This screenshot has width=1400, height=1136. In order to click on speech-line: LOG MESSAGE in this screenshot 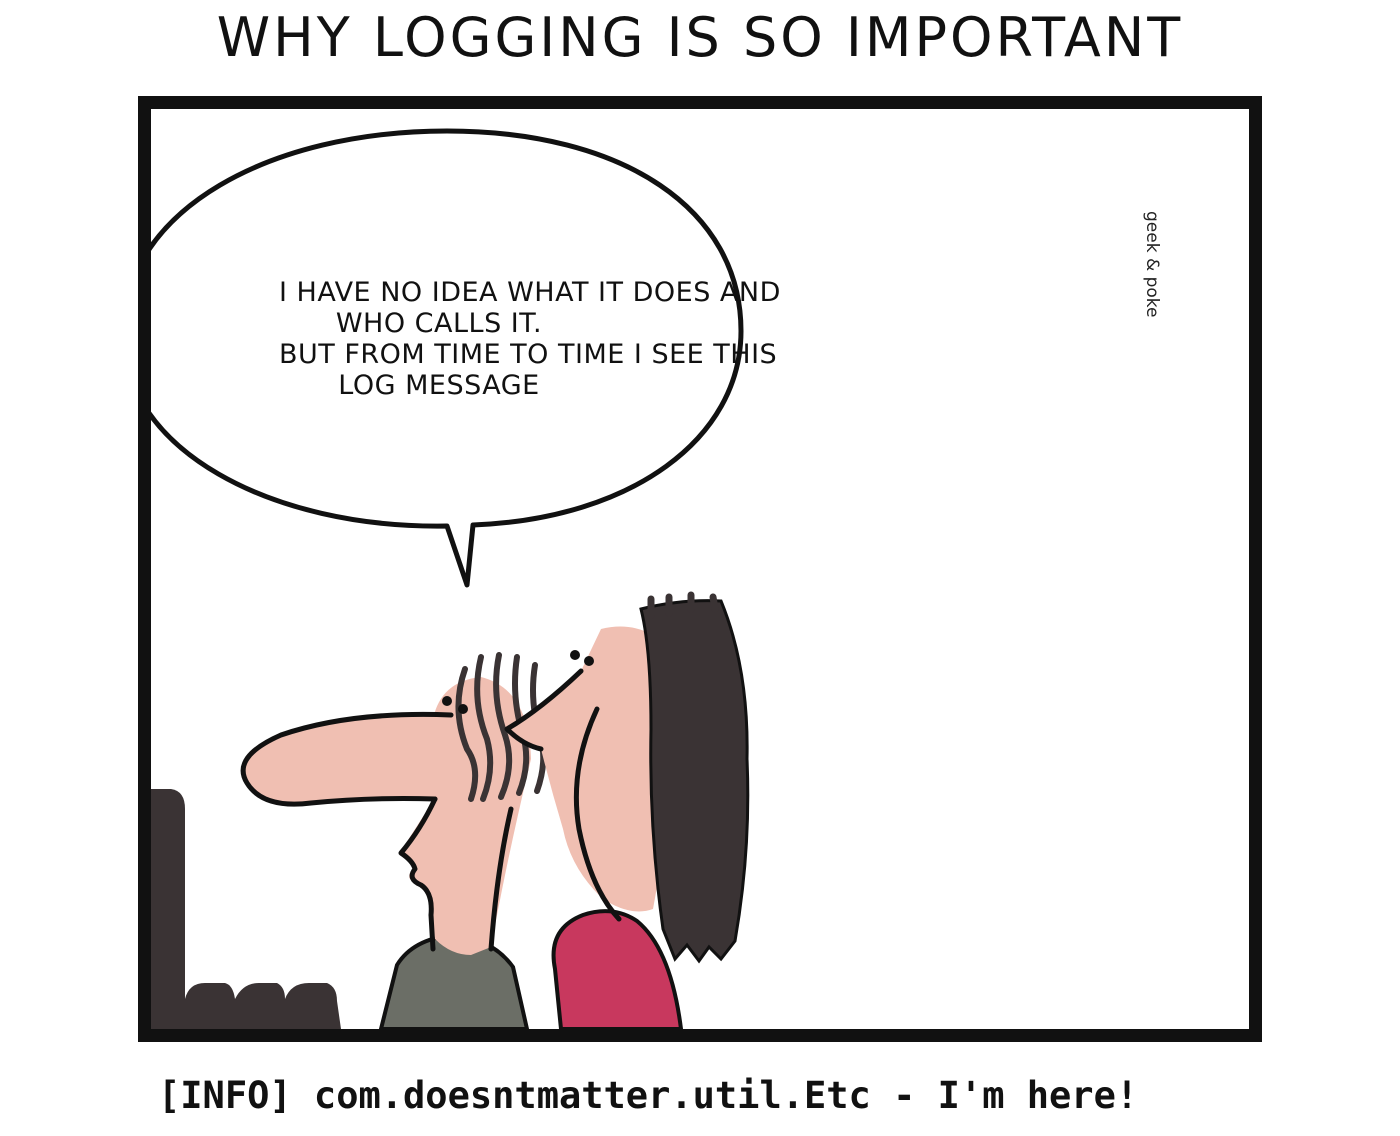, I will do `click(439, 385)`.